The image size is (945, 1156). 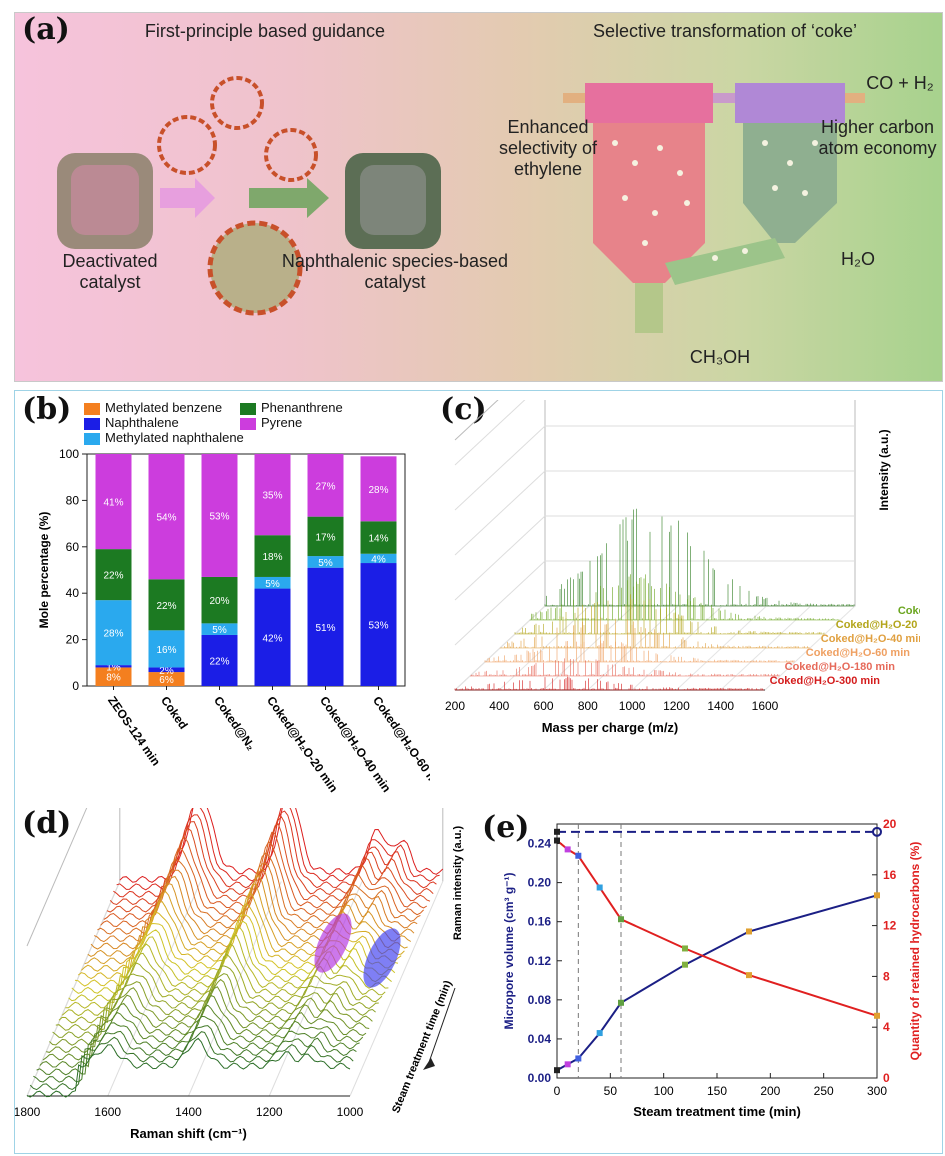 What do you see at coordinates (272, 584) in the screenshot?
I see `data-label: 5%` at bounding box center [272, 584].